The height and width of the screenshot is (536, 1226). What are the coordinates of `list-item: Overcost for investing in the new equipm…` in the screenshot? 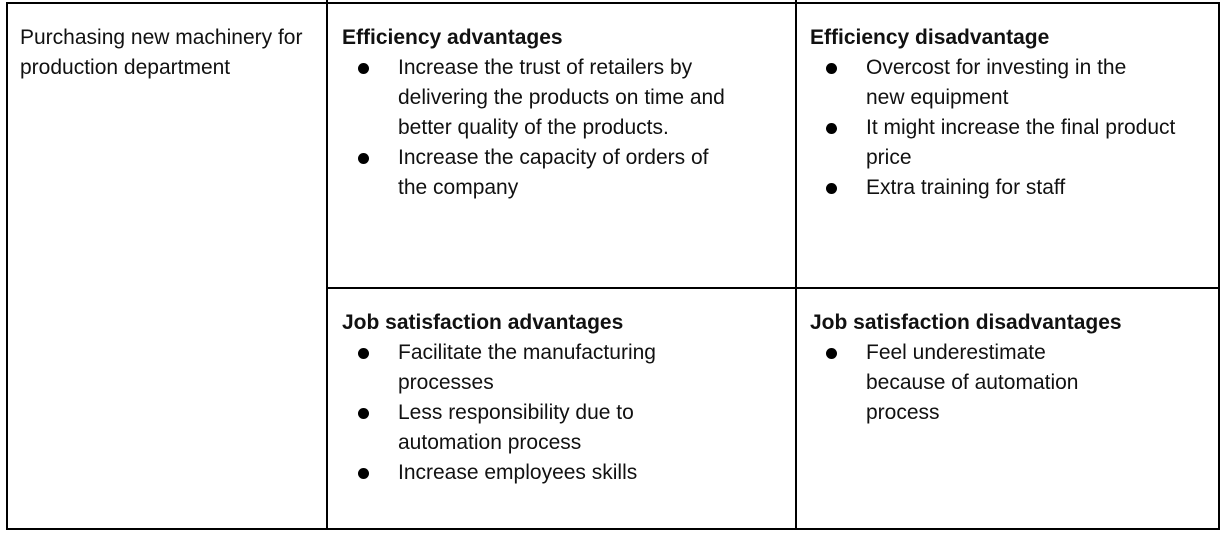 It's located at (988, 83).